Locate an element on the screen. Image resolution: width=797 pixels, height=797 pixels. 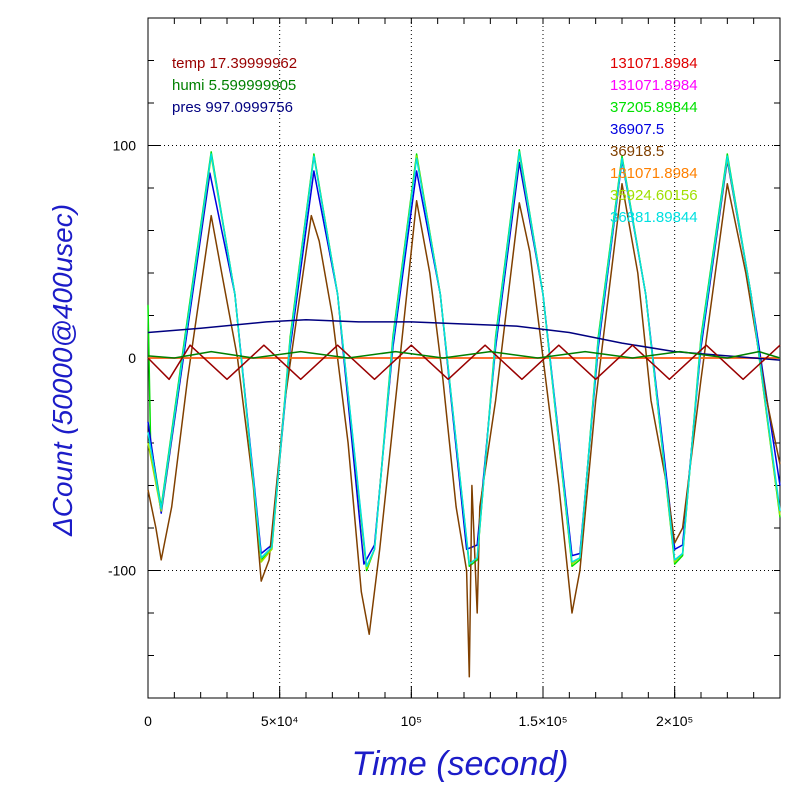
legend-entry: 36881.89844 is located at coordinates (654, 217).